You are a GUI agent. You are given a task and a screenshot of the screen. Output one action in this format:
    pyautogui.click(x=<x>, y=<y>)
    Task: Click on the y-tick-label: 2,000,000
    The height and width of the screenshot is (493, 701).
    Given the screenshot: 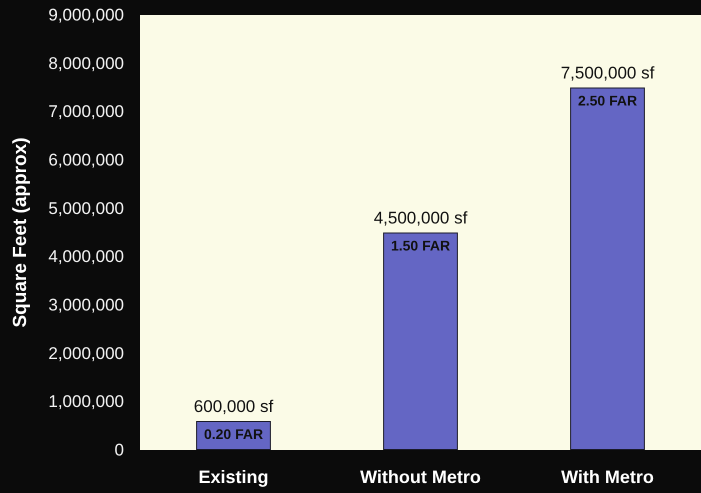 What is the action you would take?
    pyautogui.click(x=86, y=353)
    